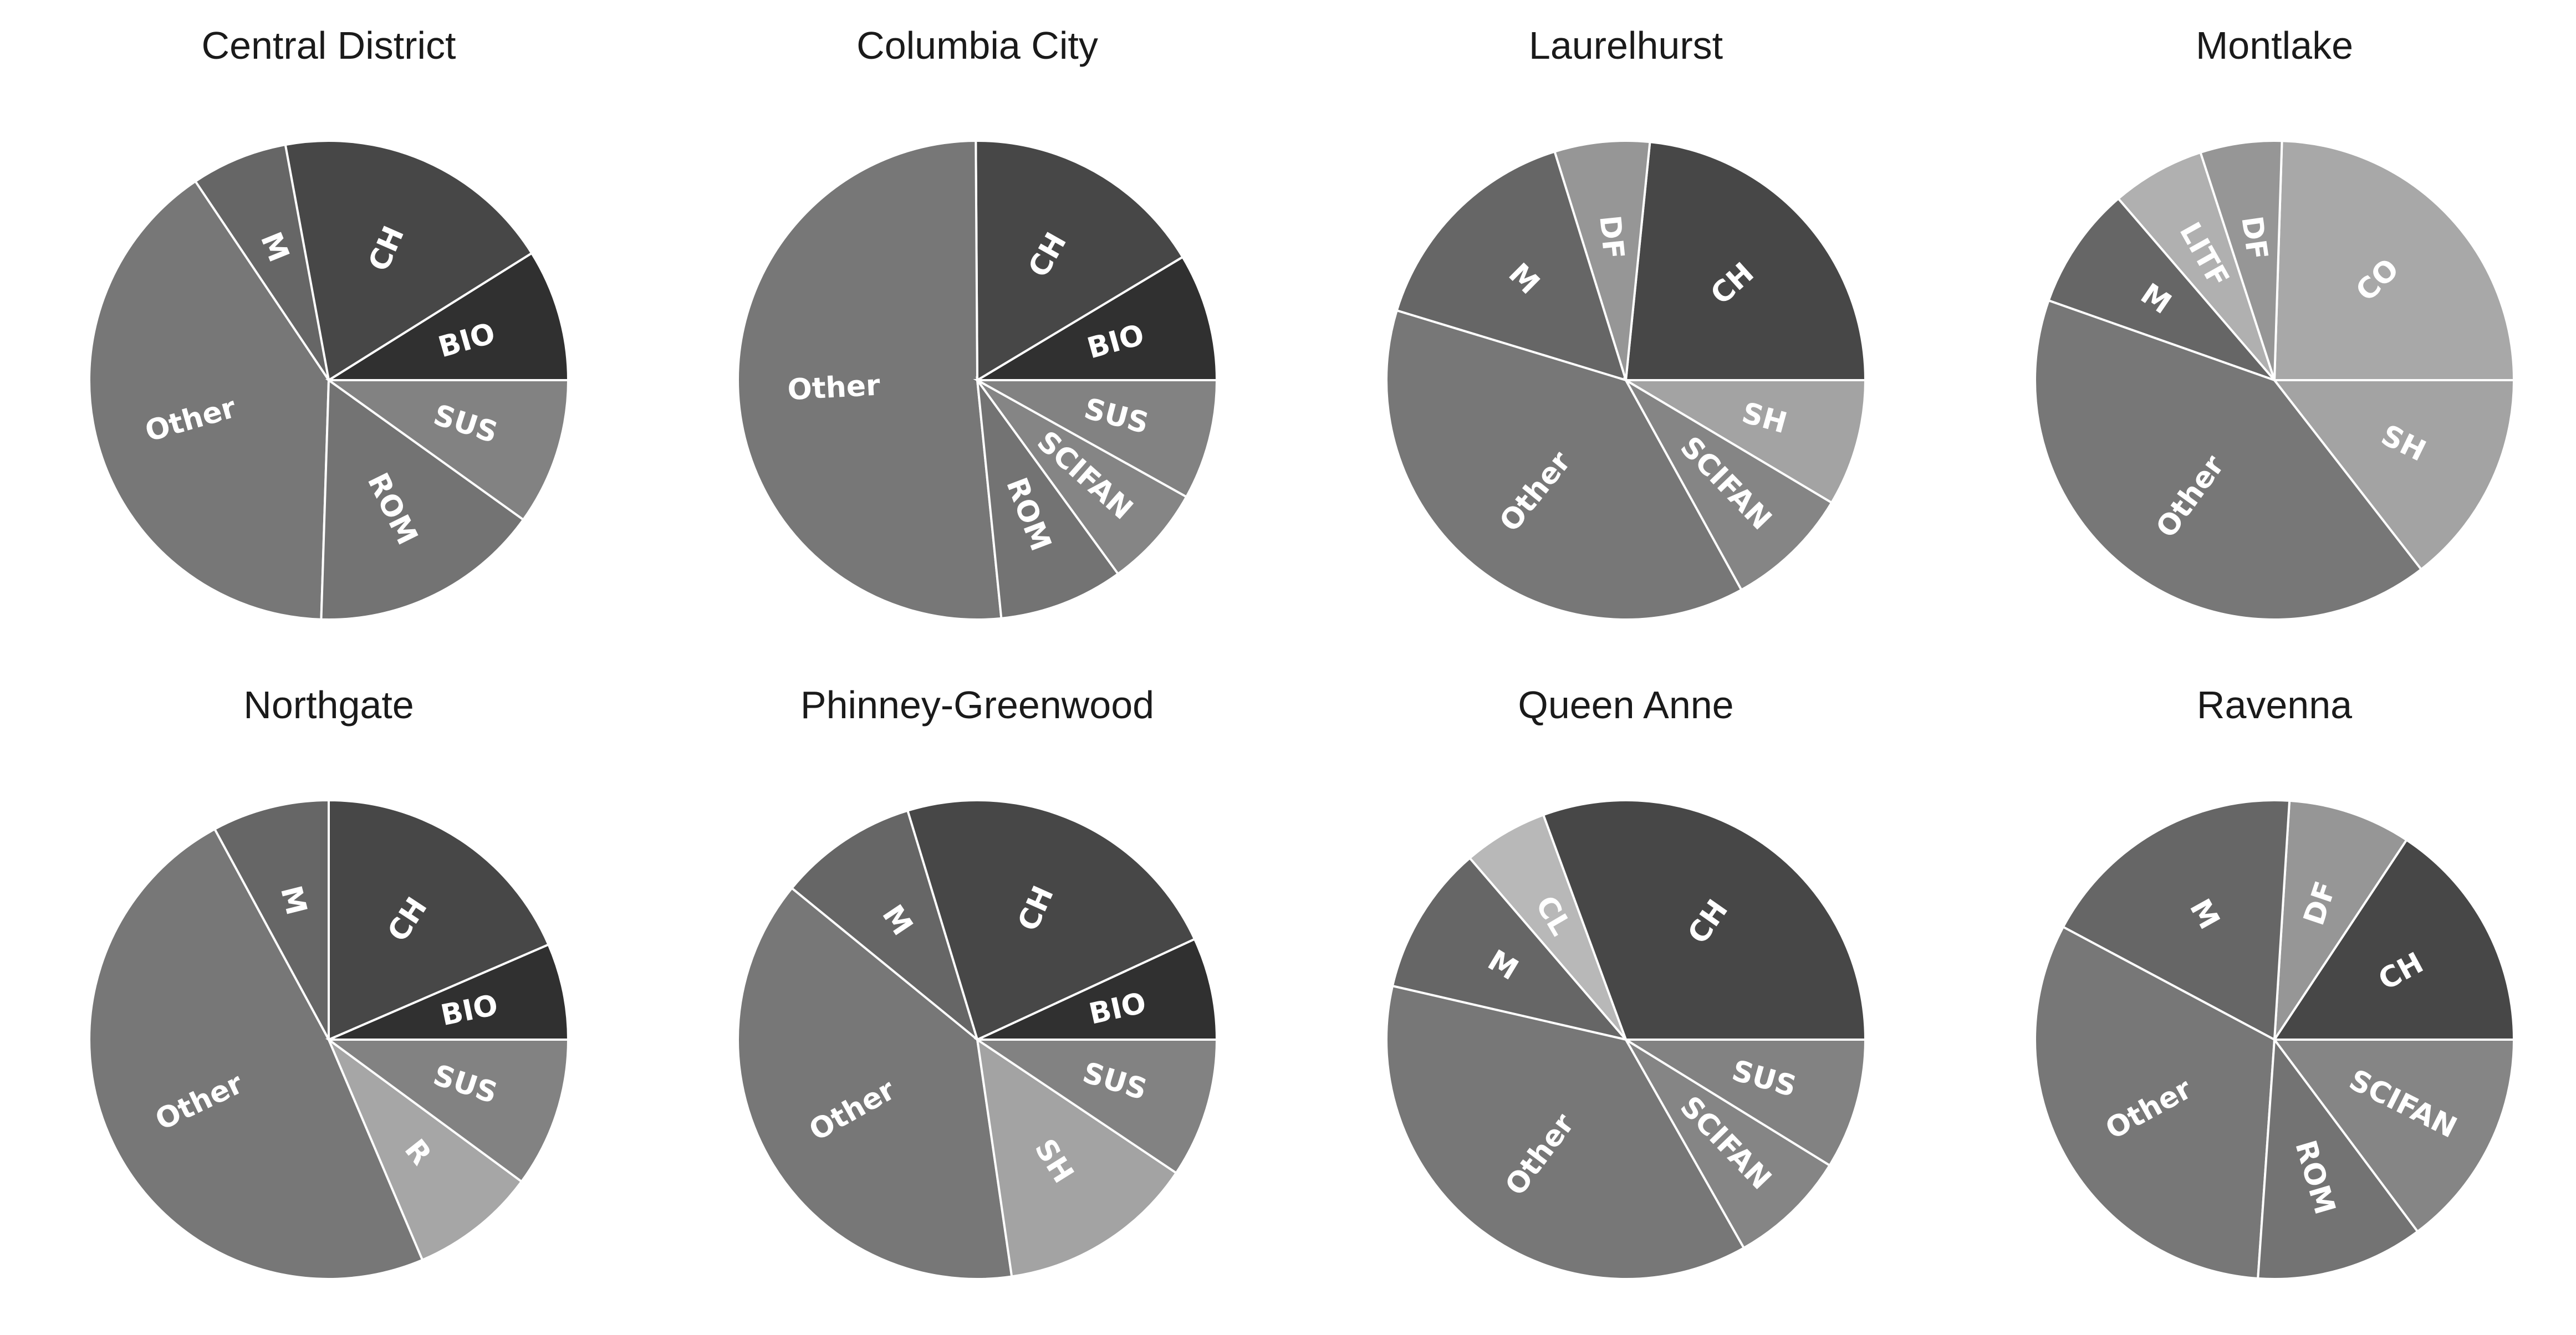 The height and width of the screenshot is (1335, 2576). I want to click on pie-slice-litf, so click(2196, 266).